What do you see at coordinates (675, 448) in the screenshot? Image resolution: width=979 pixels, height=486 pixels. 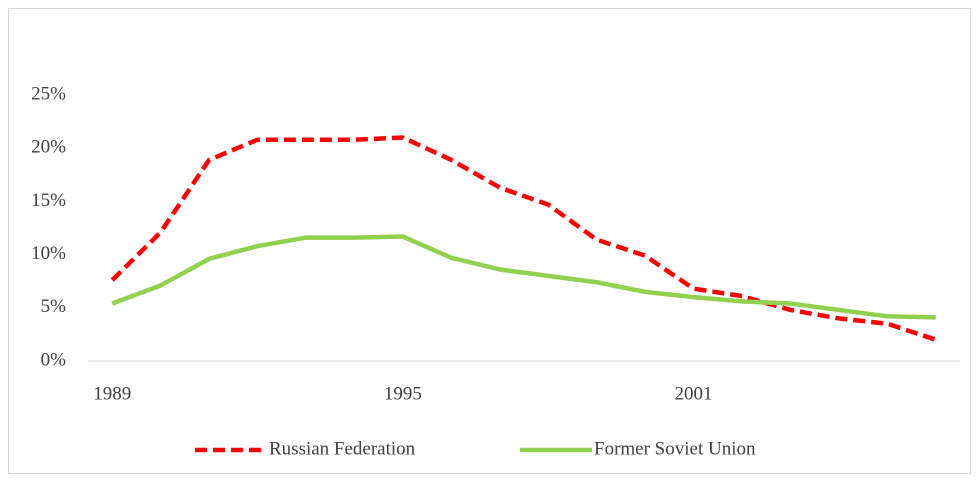 I see `legend-label: Former Soviet Union` at bounding box center [675, 448].